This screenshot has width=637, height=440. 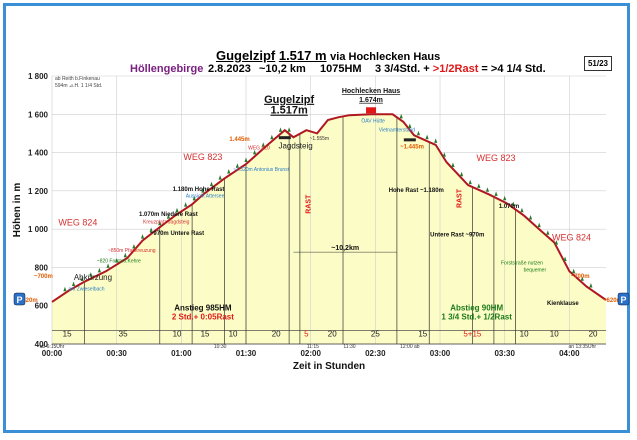 I want to click on descent-box-line2: 1 3/4 Std.+ 1/2Rast, so click(x=476, y=316).